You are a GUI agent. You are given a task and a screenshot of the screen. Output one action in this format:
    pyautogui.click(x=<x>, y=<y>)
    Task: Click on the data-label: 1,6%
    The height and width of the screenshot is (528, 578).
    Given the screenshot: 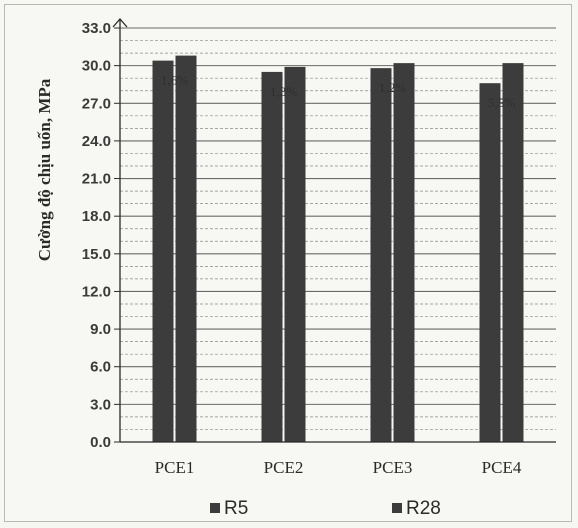 What is the action you would take?
    pyautogui.click(x=174, y=80)
    